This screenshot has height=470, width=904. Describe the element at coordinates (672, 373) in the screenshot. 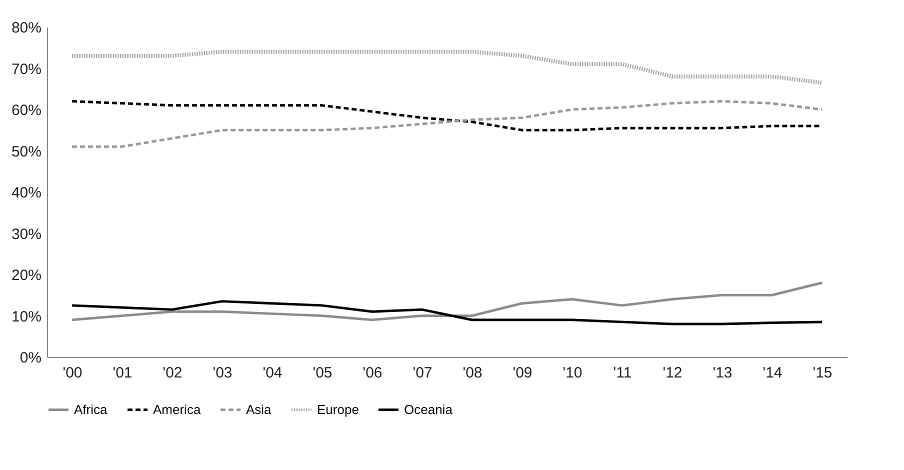

I see `x-tick-label: '12` at that location.